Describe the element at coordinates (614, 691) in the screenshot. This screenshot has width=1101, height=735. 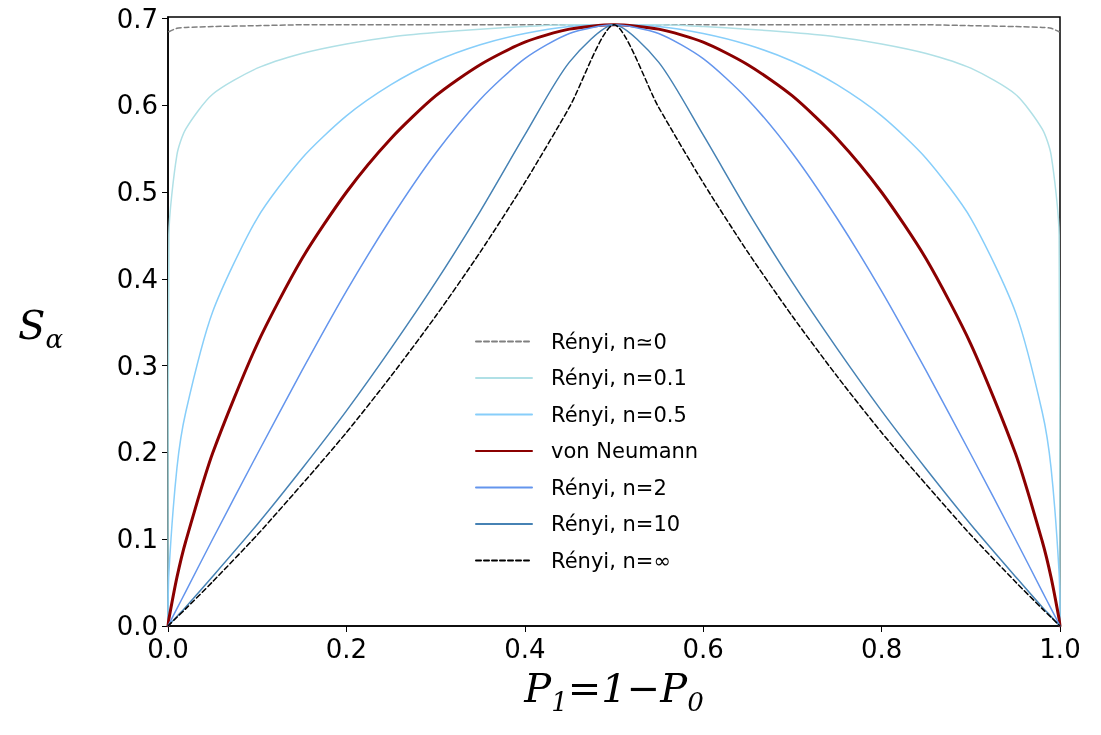
I see `x-axis-title: P$_{1}$=1−P$_{0}$` at that location.